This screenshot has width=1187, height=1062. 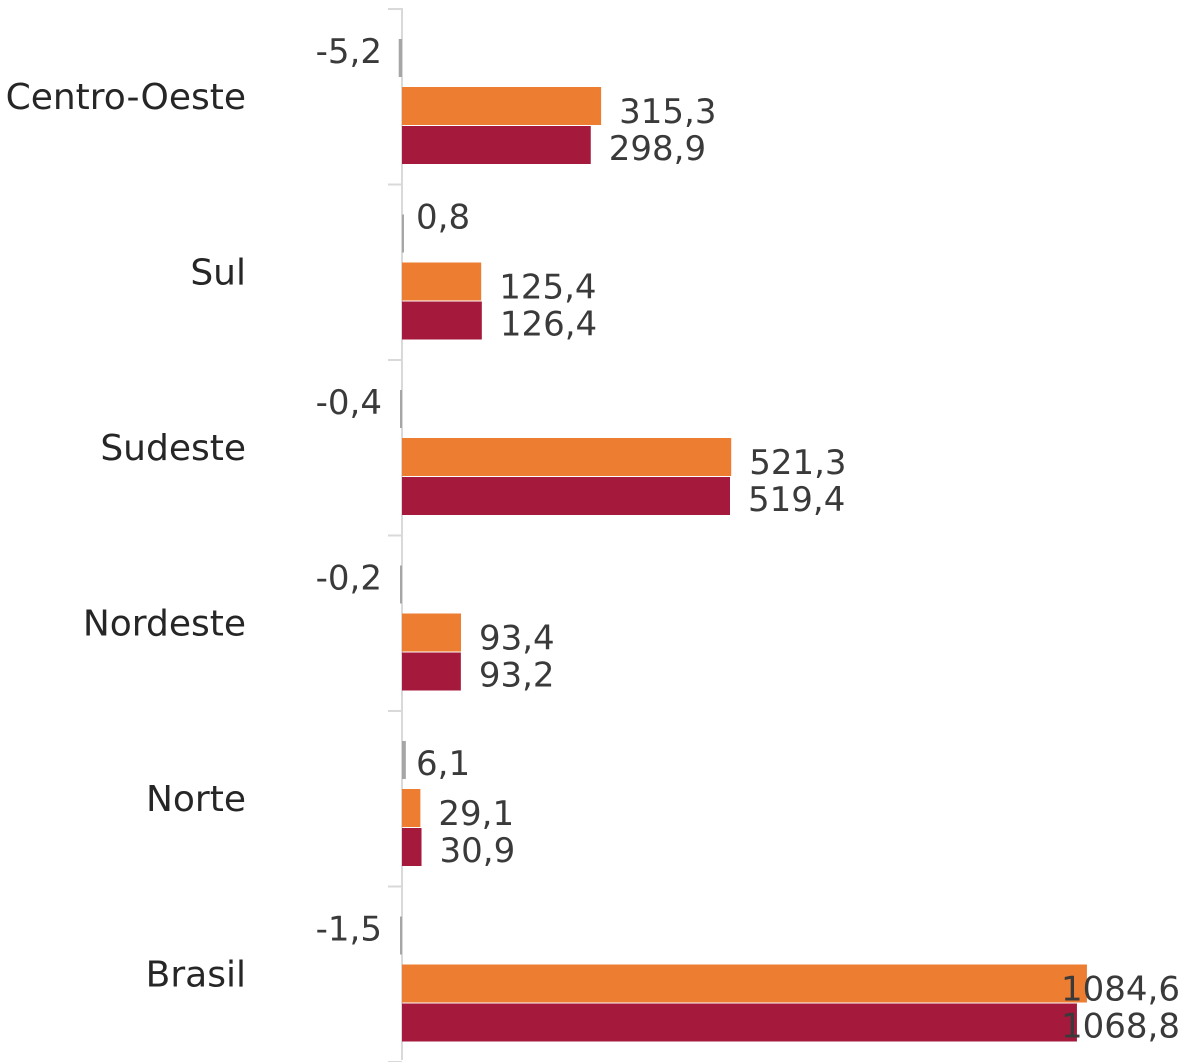 I want to click on data-label: 93,2, so click(x=517, y=676).